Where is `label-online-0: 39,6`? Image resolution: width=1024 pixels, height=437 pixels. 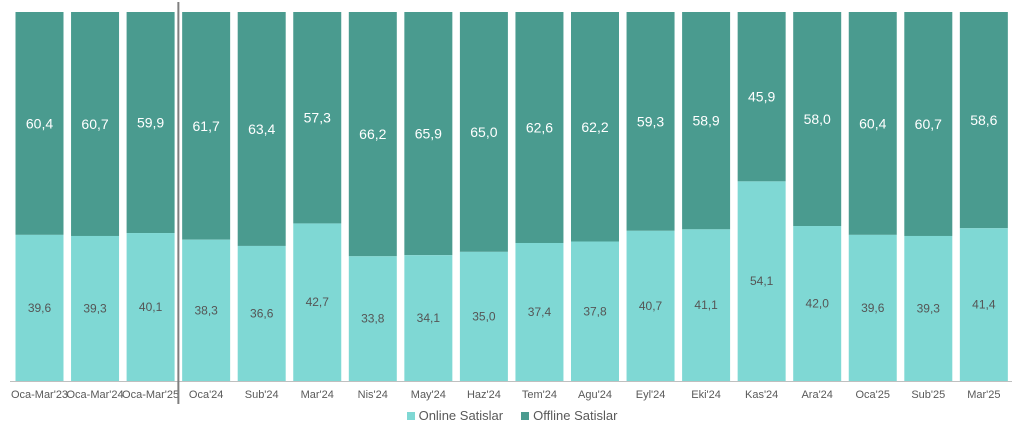
label-online-0: 39,6 is located at coordinates (40, 308).